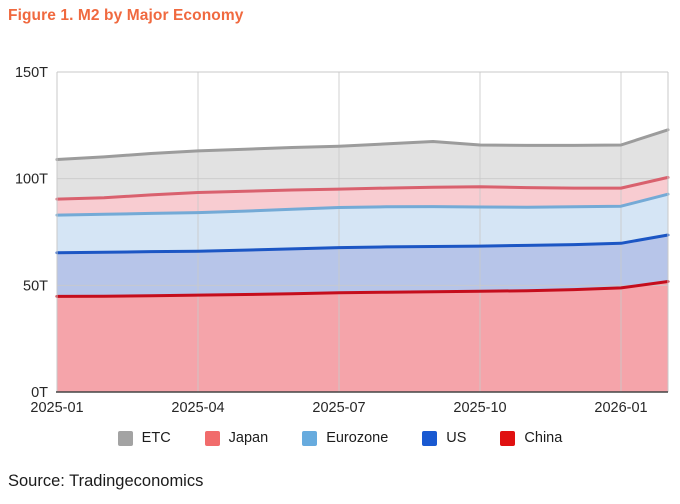 The image size is (680, 504). Describe the element at coordinates (310, 438) in the screenshot. I see `legend-swatch-eurozone` at that location.